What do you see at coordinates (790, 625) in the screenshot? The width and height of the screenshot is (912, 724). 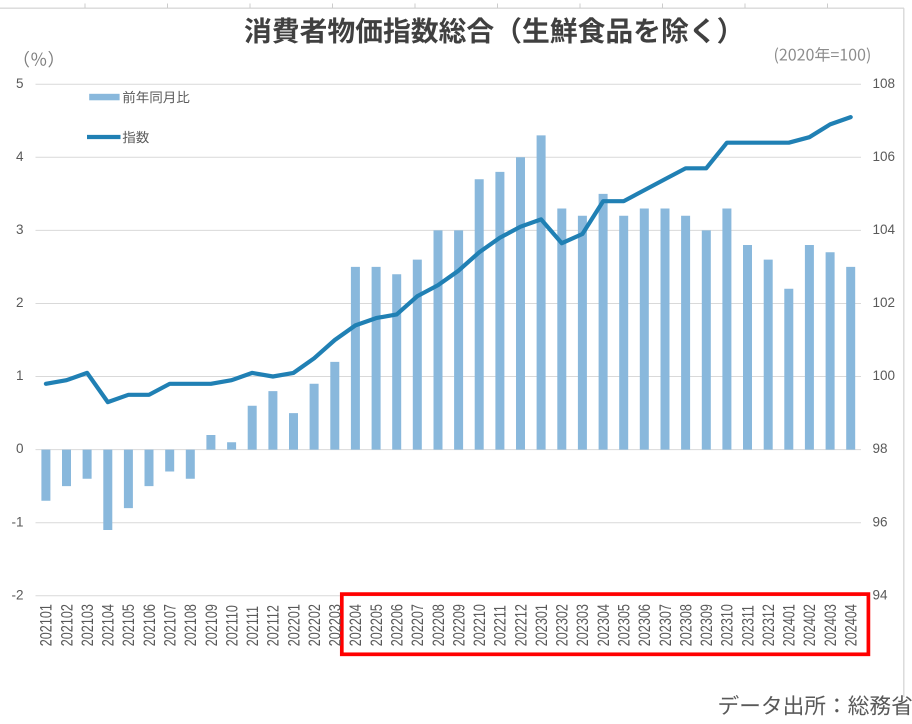 I see `svg-text: 202401` at bounding box center [790, 625].